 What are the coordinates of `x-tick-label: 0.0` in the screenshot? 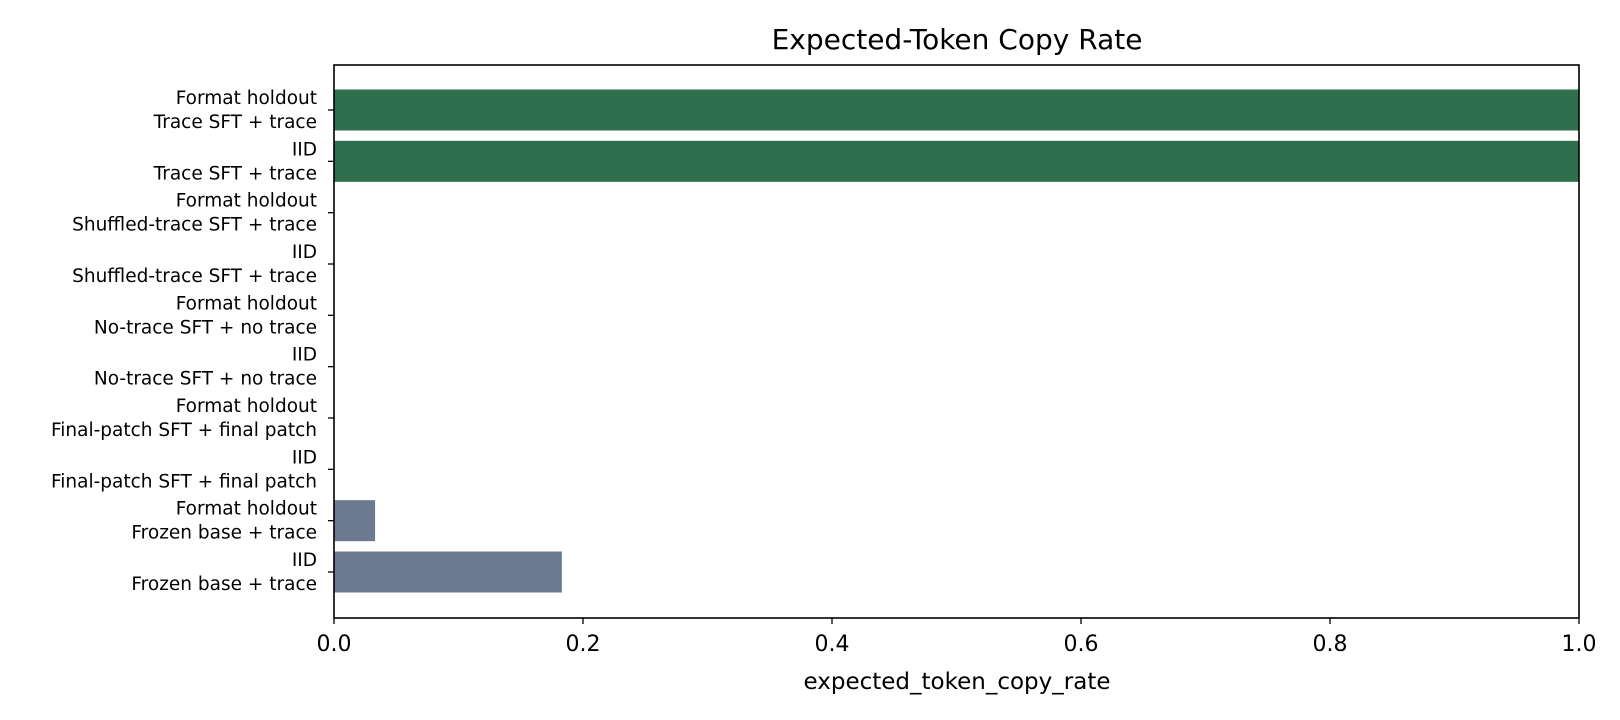 It's located at (334, 644).